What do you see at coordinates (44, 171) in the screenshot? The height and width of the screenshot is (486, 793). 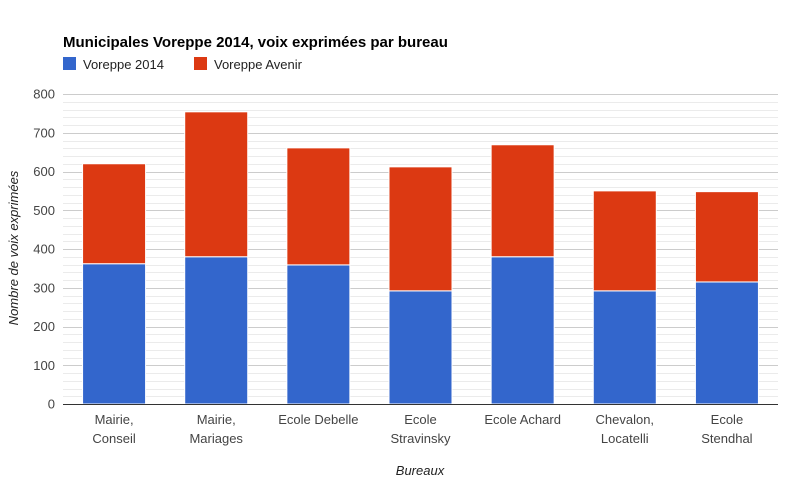 I see `y-tick-label: 600` at bounding box center [44, 171].